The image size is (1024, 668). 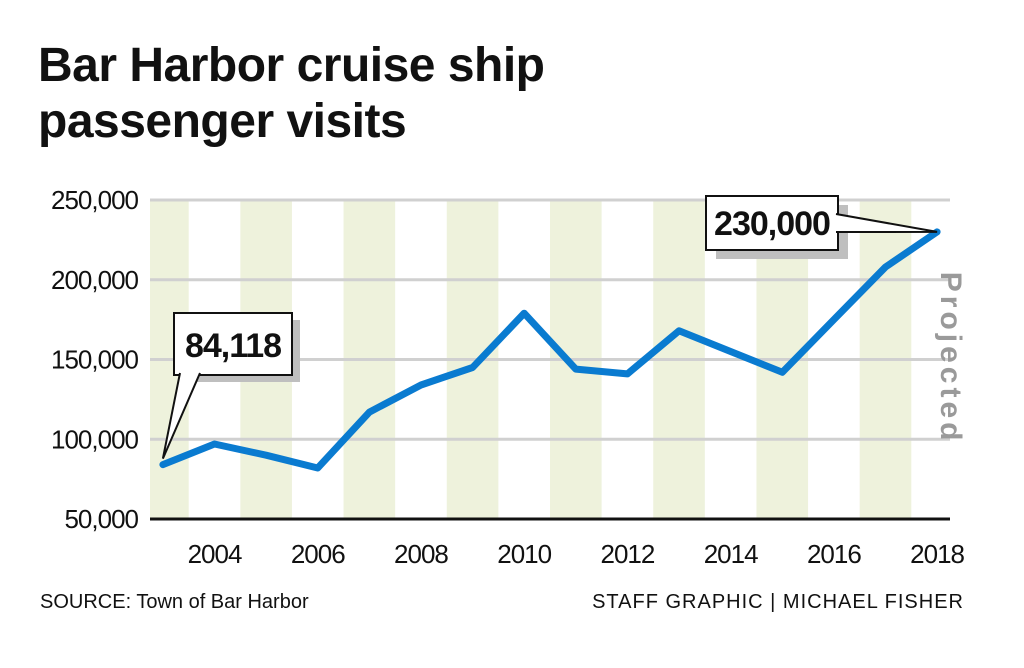 I want to click on x-tick-label: 2014, so click(x=731, y=554).